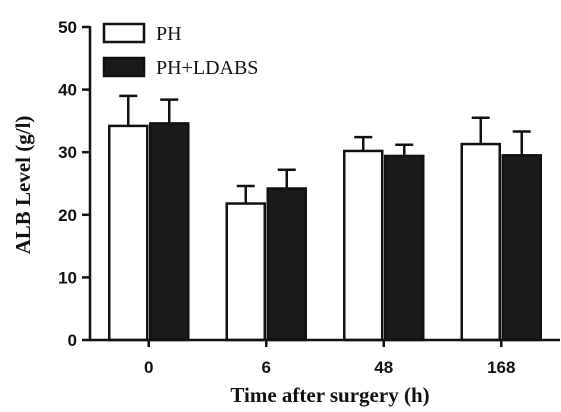 This screenshot has height=412, width=561. I want to click on x-tick-label-168: 168, so click(501, 367).